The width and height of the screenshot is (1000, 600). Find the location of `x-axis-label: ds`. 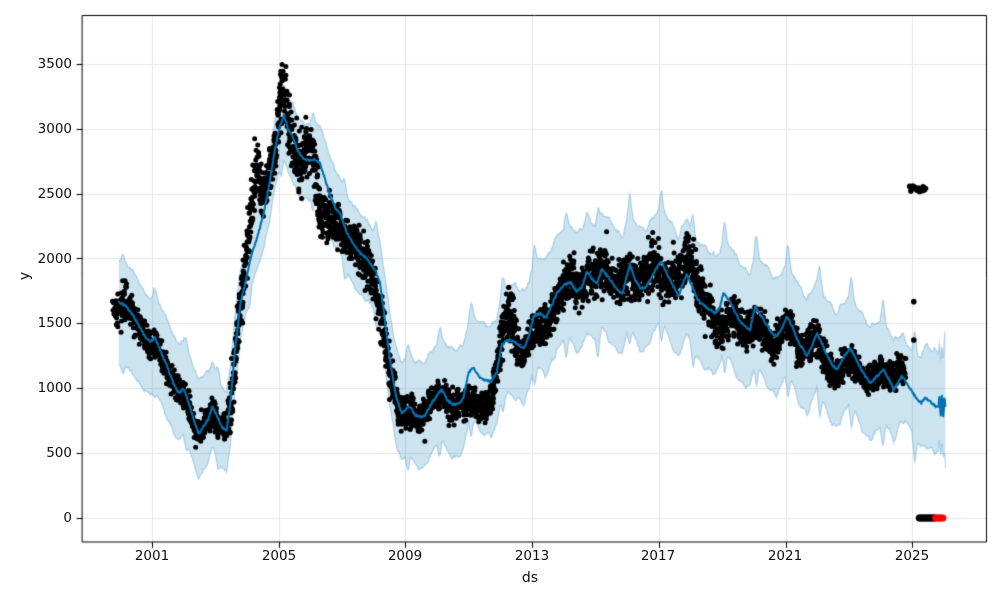

x-axis-label: ds is located at coordinates (530, 578).